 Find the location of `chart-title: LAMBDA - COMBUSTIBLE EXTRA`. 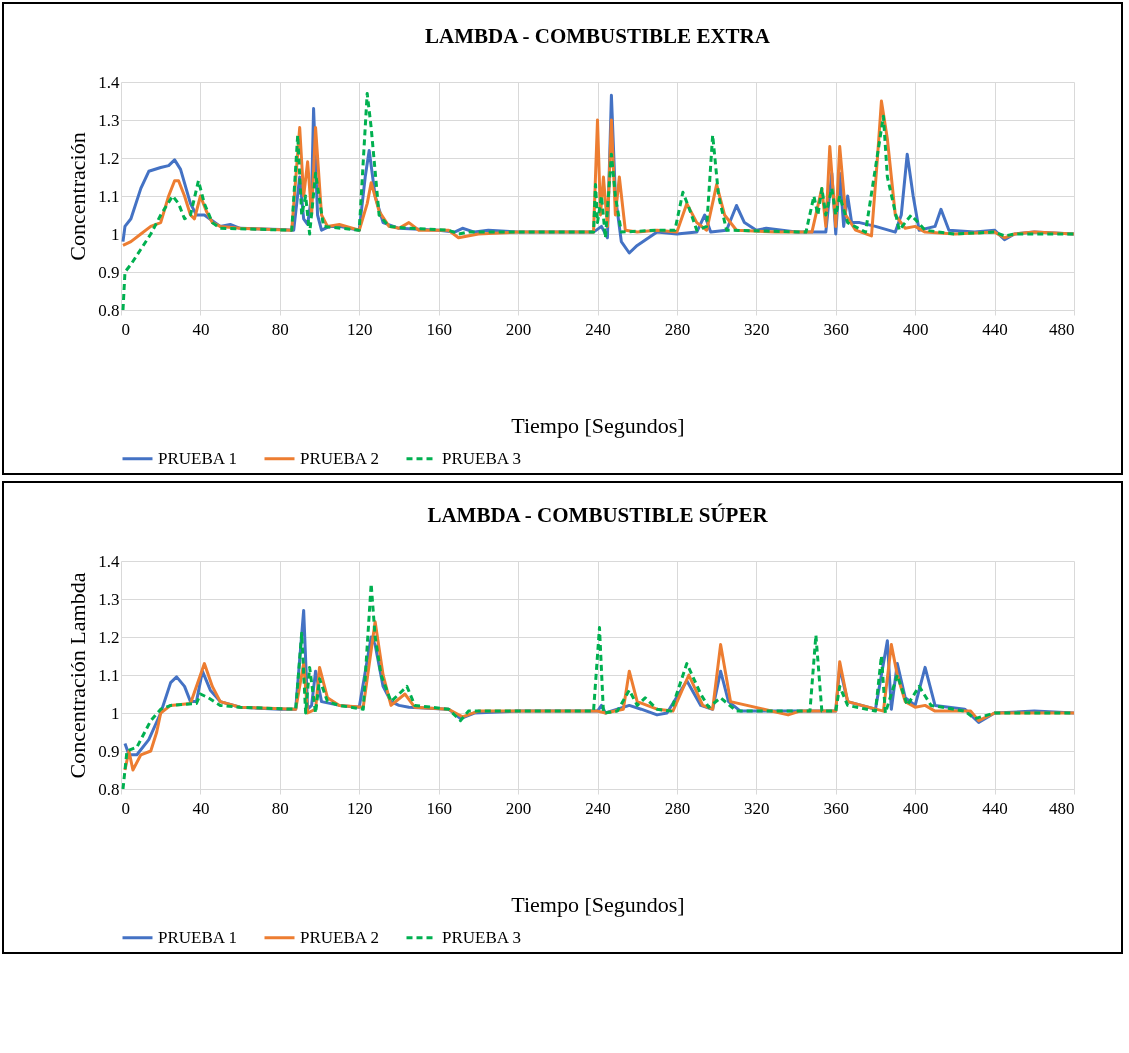

chart-title: LAMBDA - COMBUSTIBLE EXTRA is located at coordinates (598, 36).